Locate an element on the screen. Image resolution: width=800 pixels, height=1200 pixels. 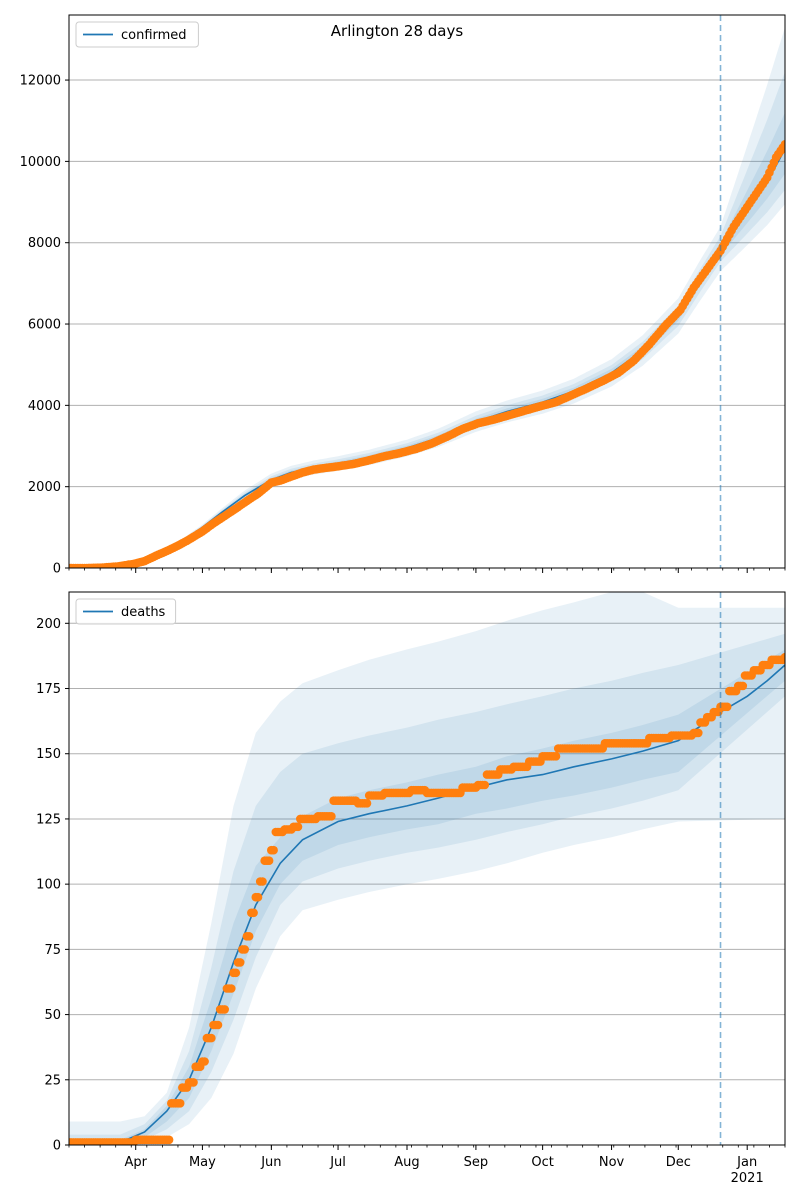
legend: deaths is located at coordinates (126, 611).